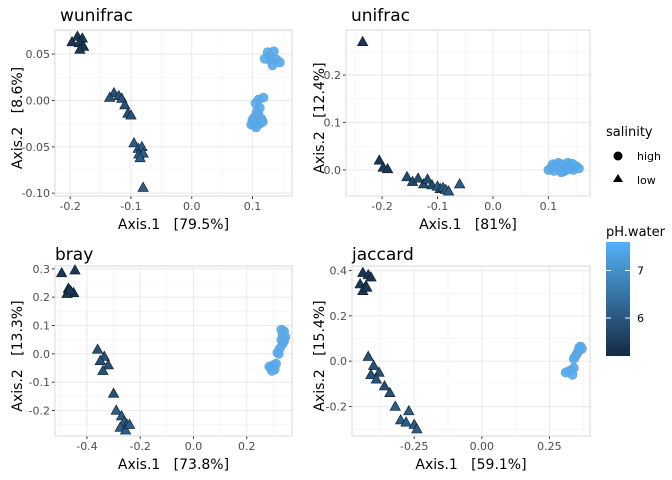 The image size is (672, 480). I want to click on y-axis-title: Axis.2 [8.6%], so click(18, 118).